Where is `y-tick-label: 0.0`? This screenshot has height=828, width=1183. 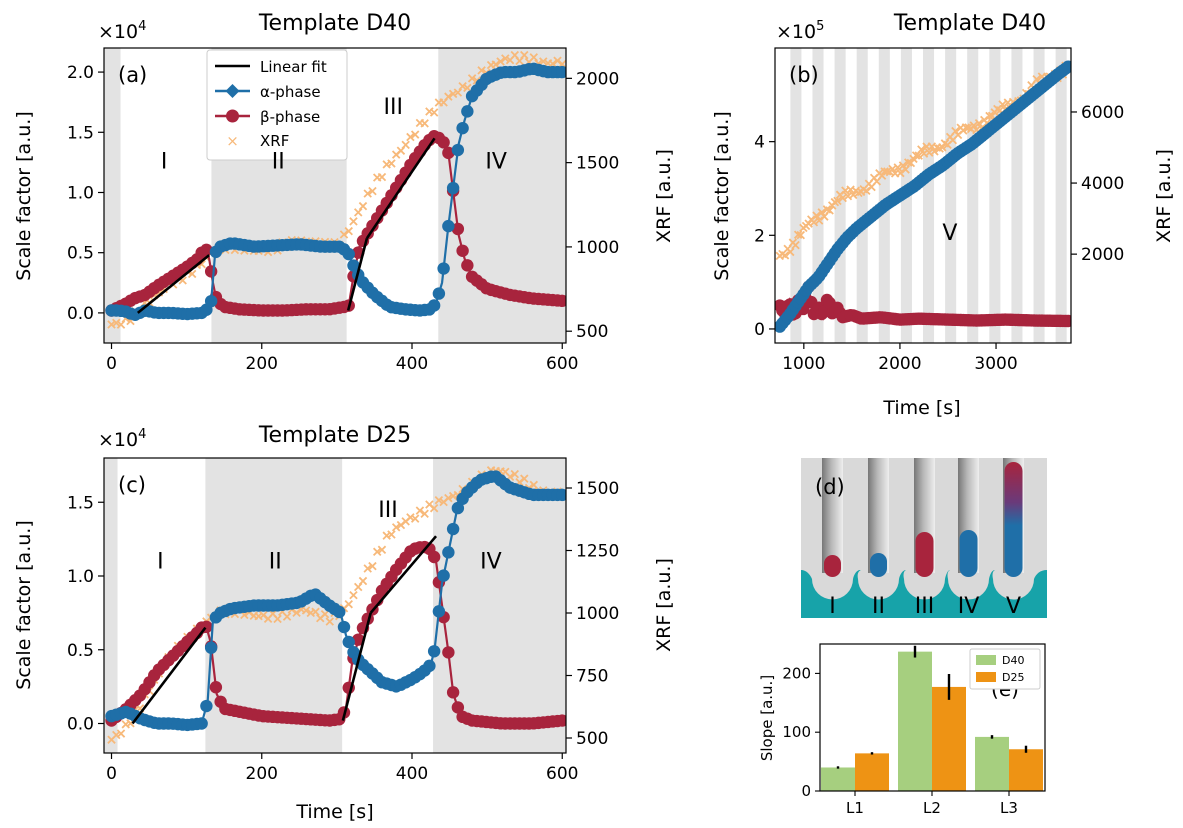 y-tick-label: 0.0 is located at coordinates (80, 314).